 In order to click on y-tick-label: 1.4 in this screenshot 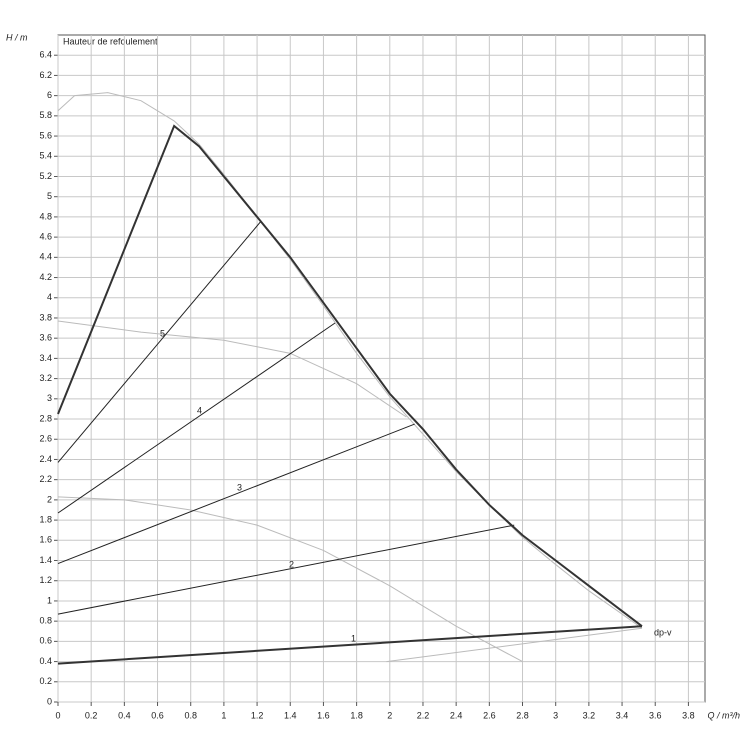, I will do `click(45, 560)`.